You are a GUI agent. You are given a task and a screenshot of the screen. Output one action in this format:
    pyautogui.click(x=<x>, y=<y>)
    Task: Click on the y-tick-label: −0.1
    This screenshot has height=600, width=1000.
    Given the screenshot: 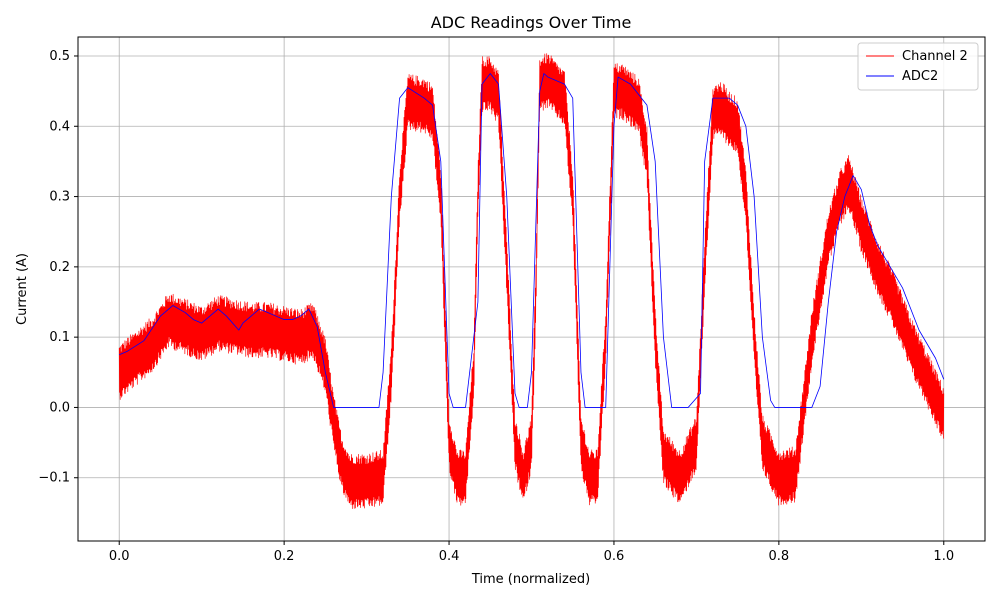 What is the action you would take?
    pyautogui.click(x=54, y=478)
    